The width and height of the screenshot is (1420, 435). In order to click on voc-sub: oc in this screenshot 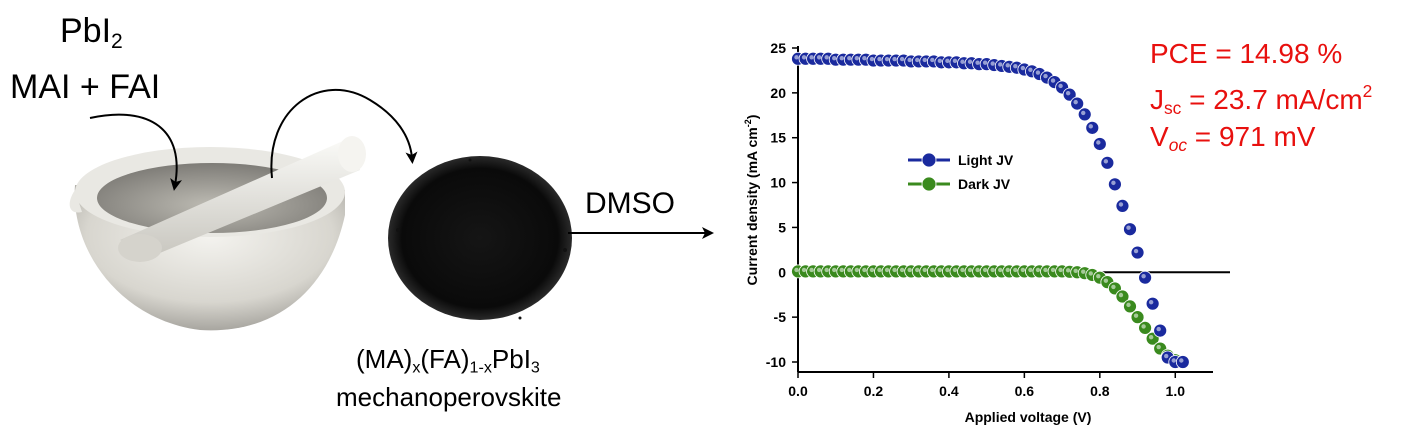, I will do `click(1178, 144)`.